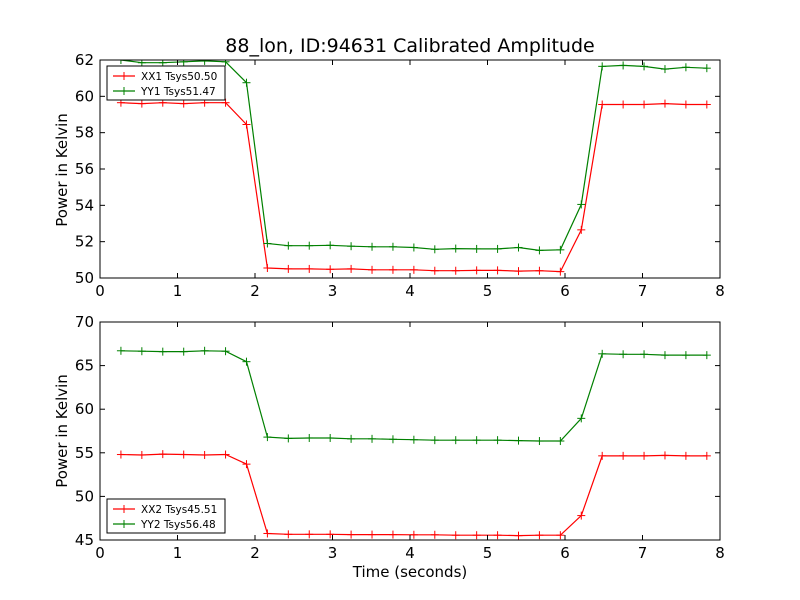 The height and width of the screenshot is (600, 800). I want to click on y-tick-label: 56, so click(84, 169).